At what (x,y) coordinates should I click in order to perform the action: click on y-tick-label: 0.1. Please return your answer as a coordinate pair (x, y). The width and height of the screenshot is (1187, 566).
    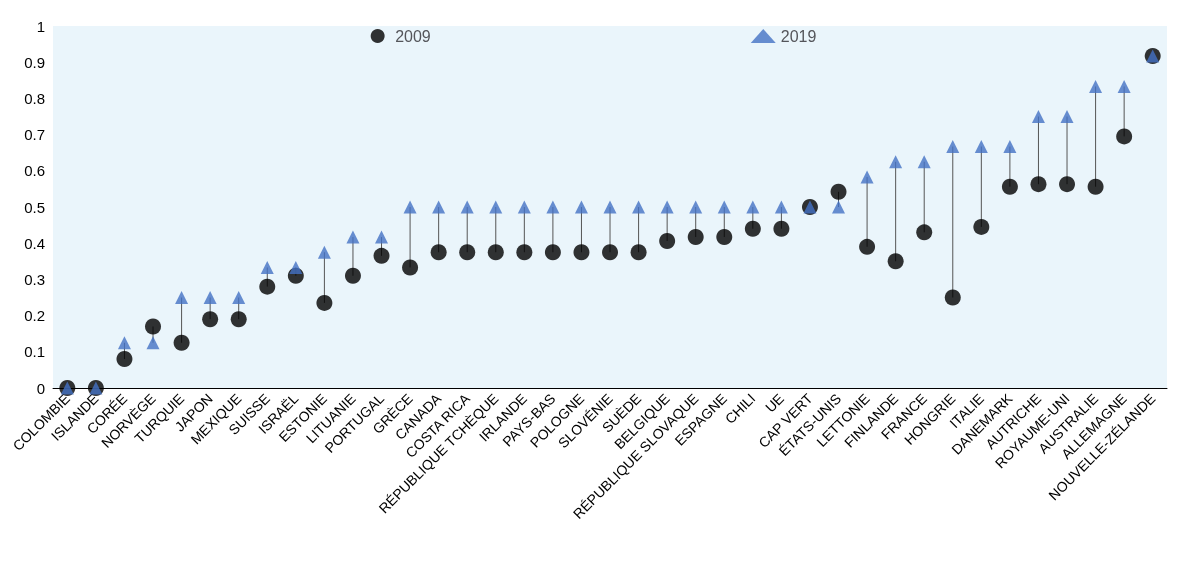
    Looking at the image, I should click on (35, 352).